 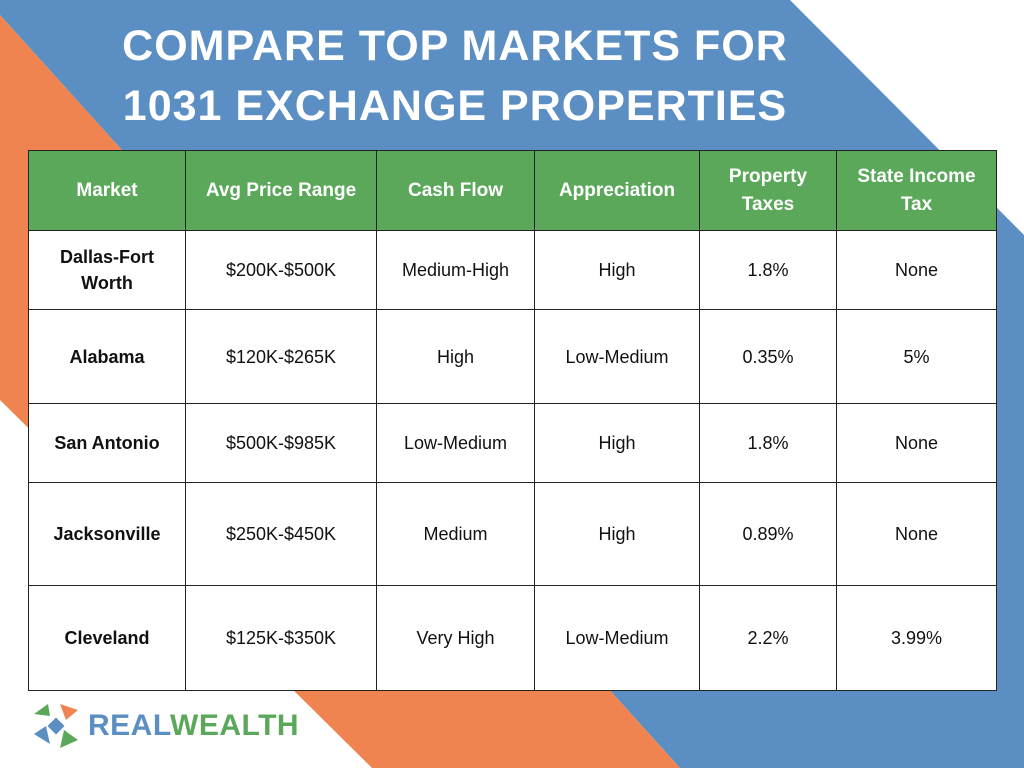 I want to click on table-row: Alabama $120K-$265K High Low-Medium 0.35% 5%, so click(x=512, y=356).